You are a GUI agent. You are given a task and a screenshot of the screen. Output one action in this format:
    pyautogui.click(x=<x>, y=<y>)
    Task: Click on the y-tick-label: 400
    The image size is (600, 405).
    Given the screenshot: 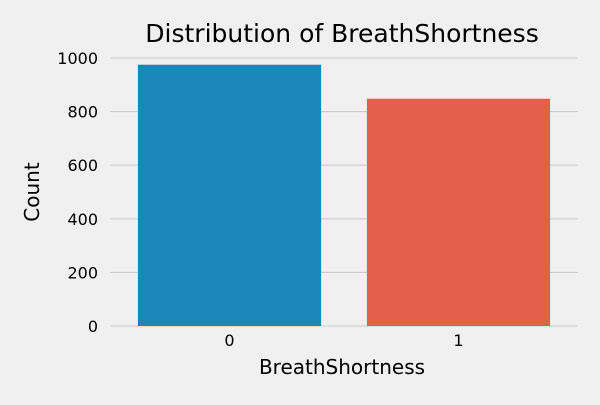 What is the action you would take?
    pyautogui.click(x=82, y=219)
    